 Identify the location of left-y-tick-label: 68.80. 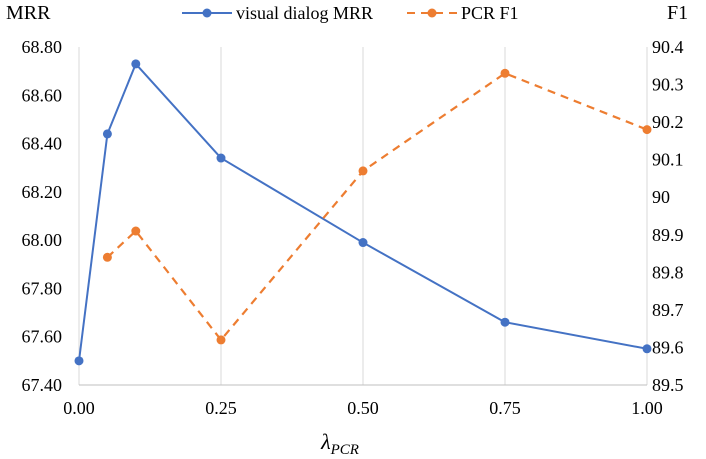
(42, 47).